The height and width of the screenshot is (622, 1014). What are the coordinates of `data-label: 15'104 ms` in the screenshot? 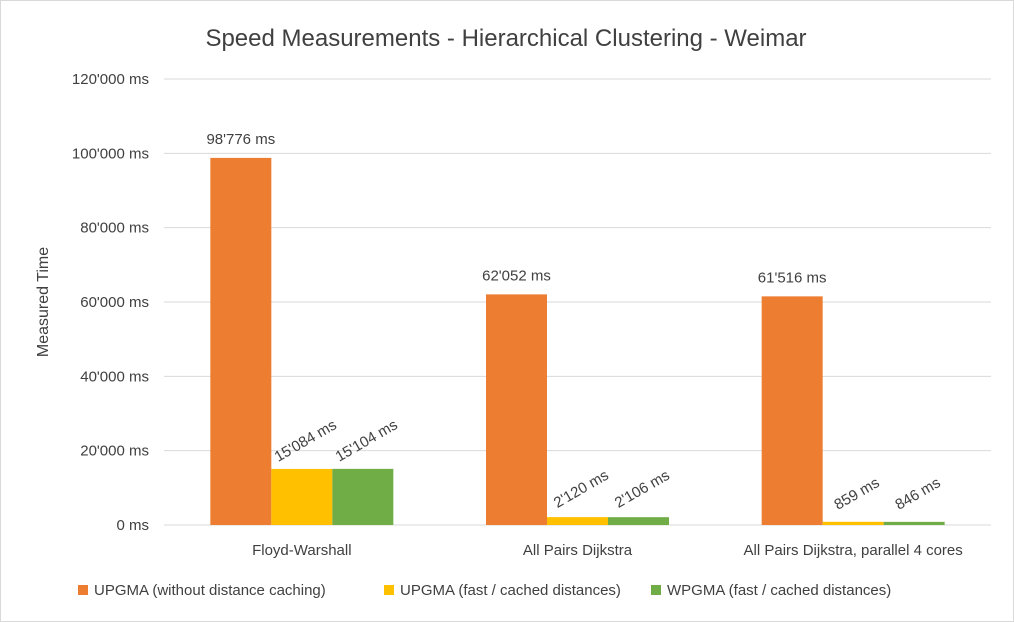 It's located at (367, 440).